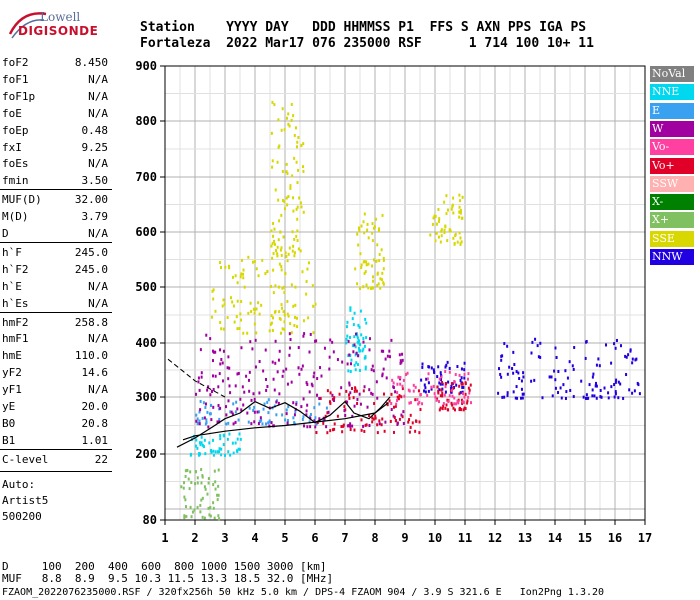 The width and height of the screenshot is (700, 600). I want to click on param-value: 258.8, so click(91, 322).